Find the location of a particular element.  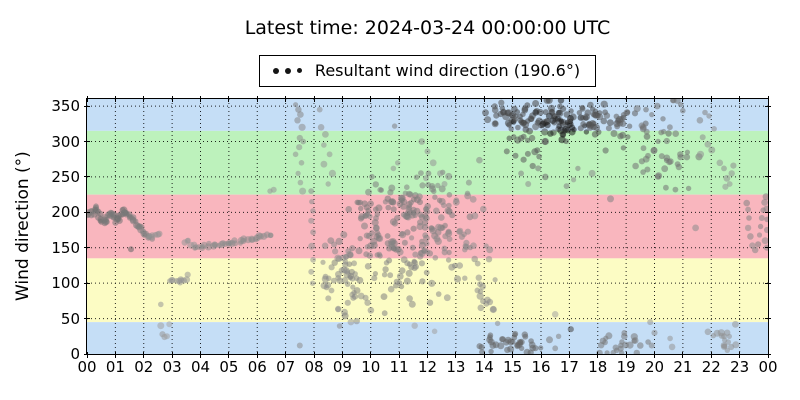

x-tick-label: 14 is located at coordinates (484, 367).